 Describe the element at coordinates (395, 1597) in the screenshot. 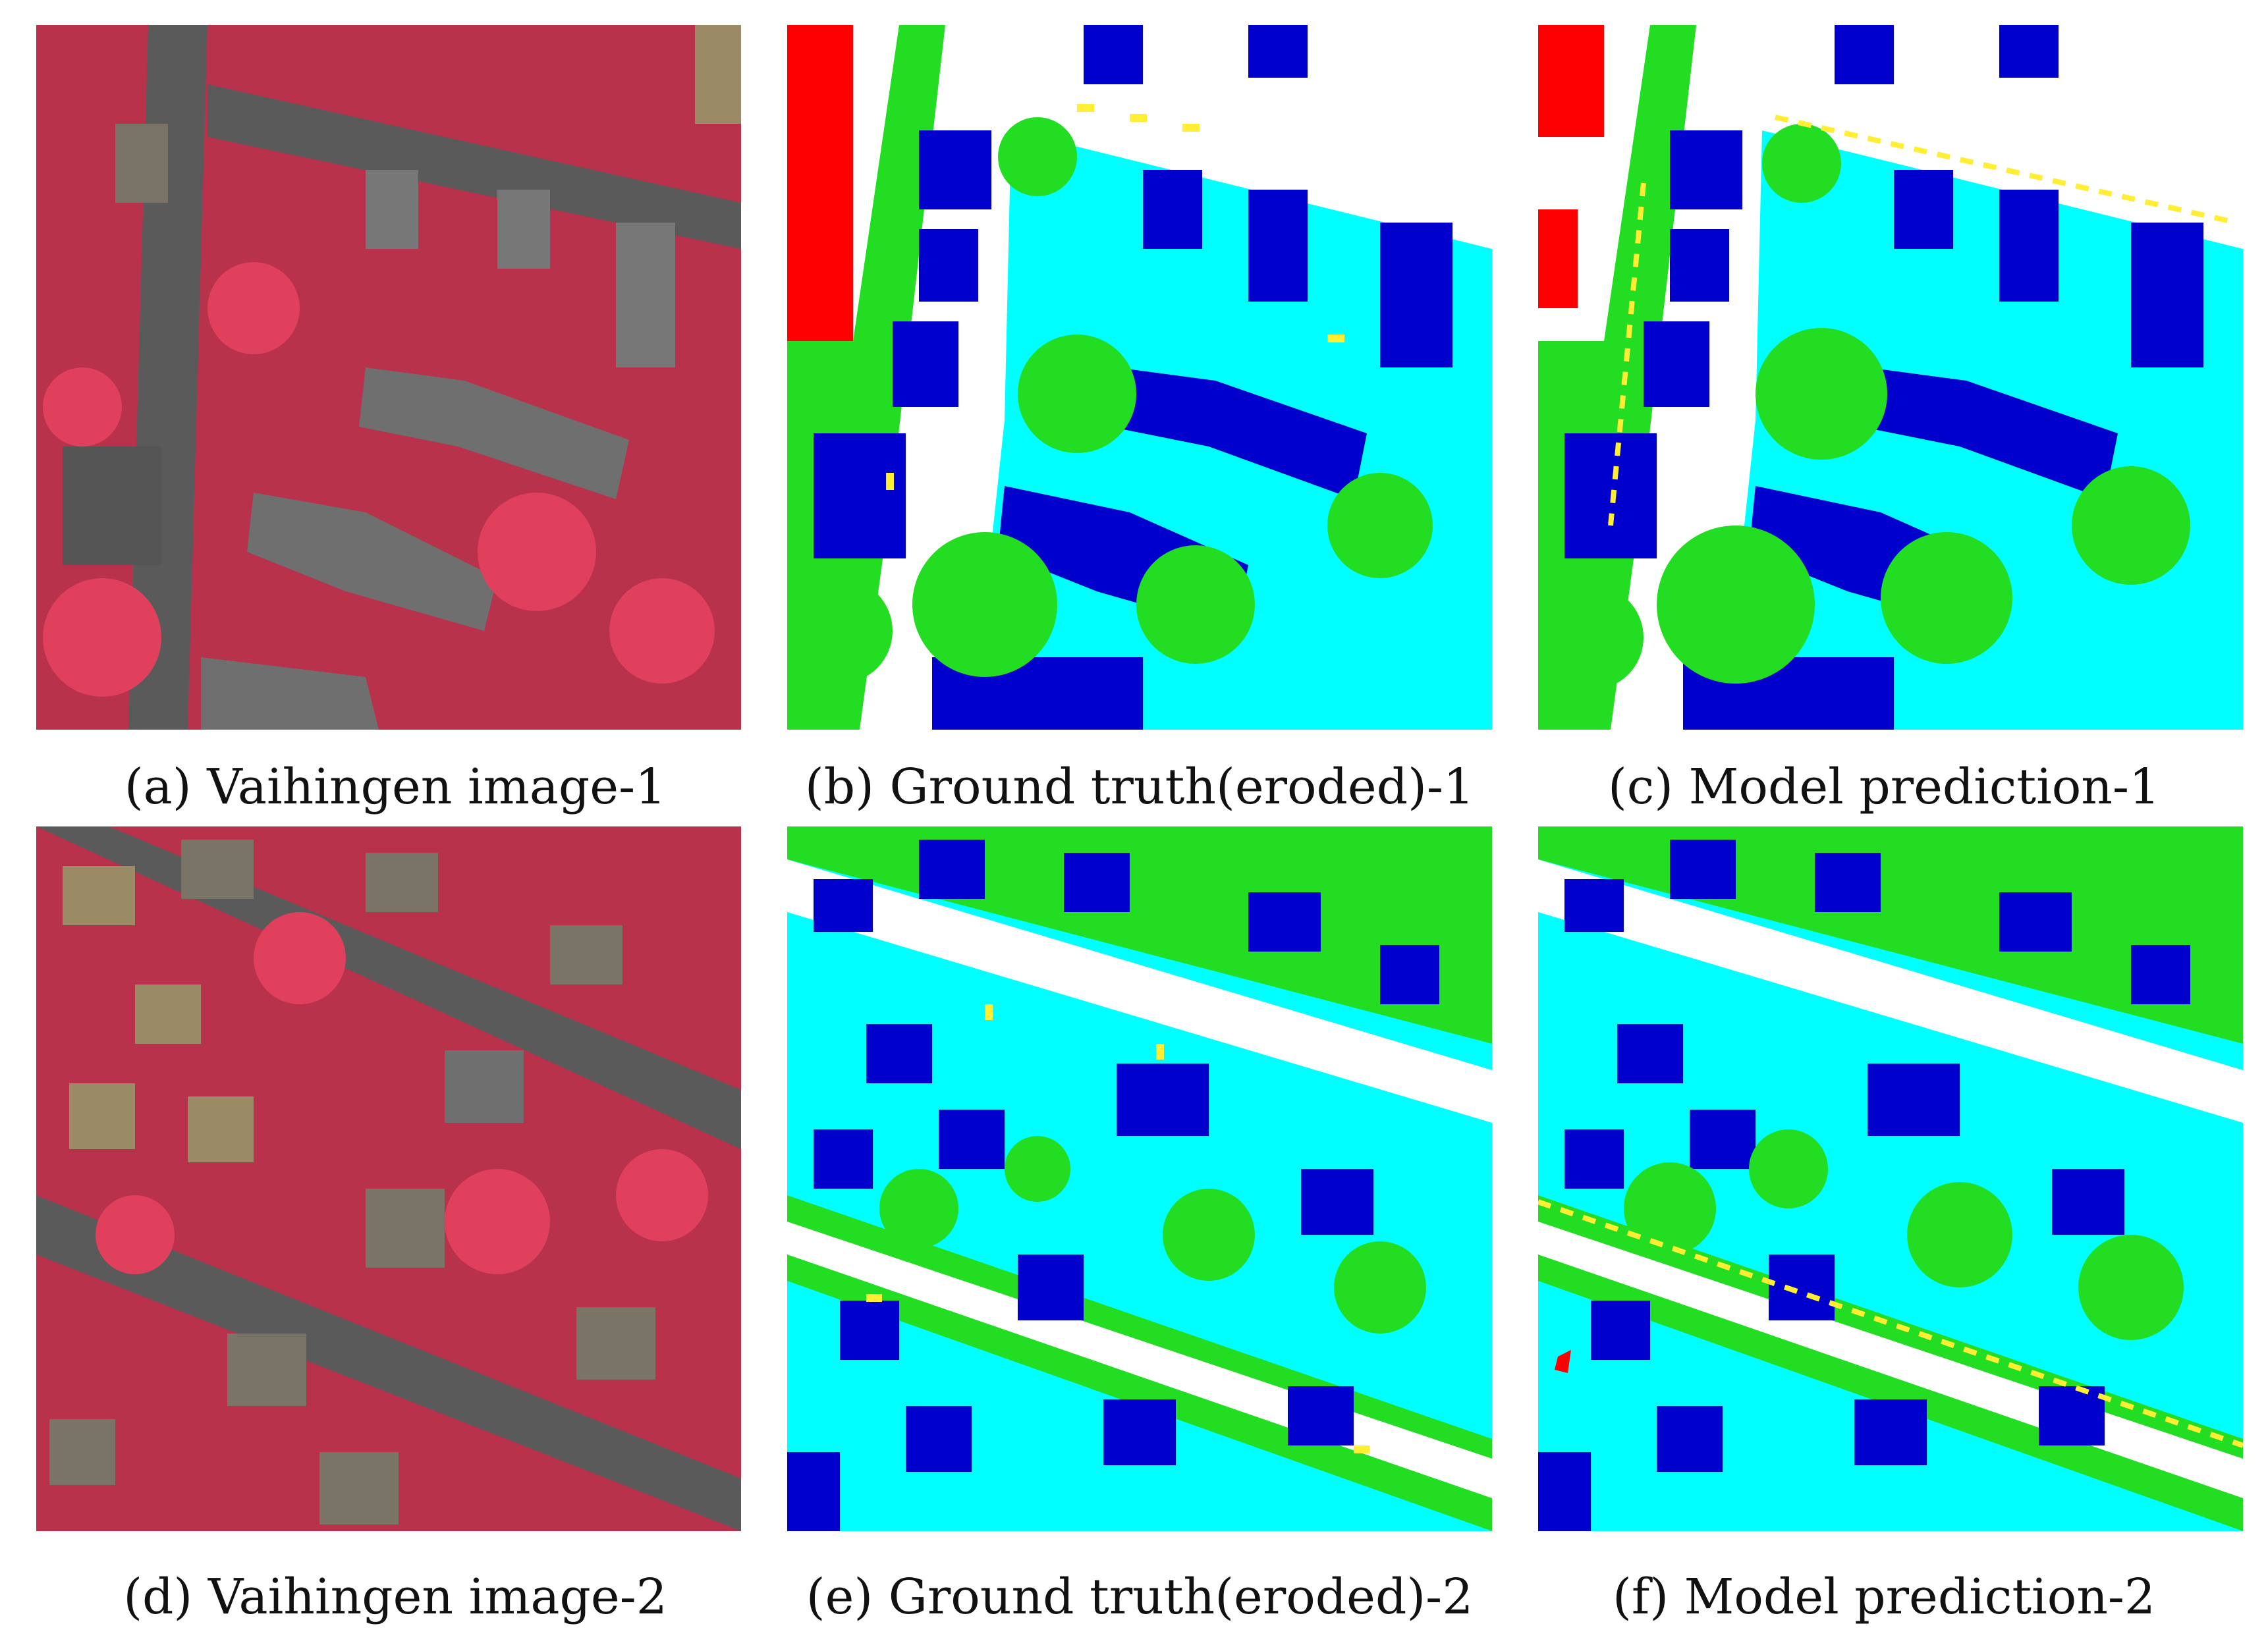

I see `caption-d: (d) Vaihingen image-2` at that location.